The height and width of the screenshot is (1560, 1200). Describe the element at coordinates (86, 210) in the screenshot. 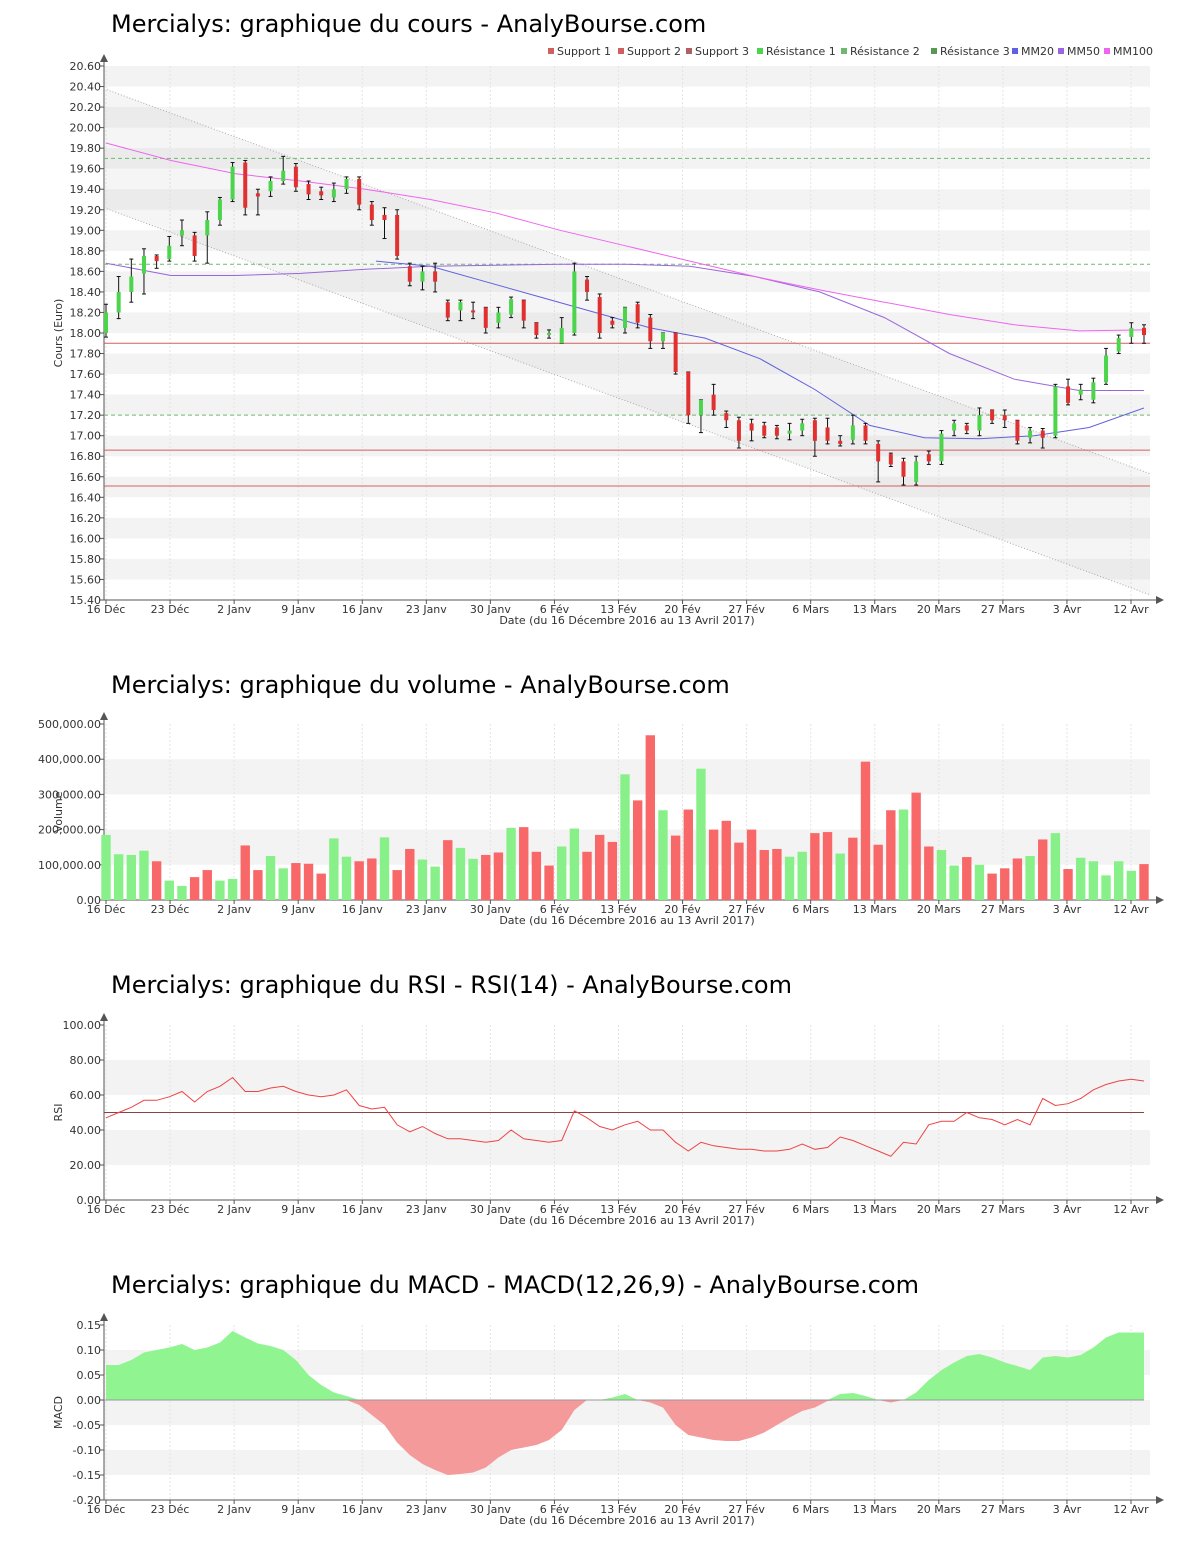

I see `y-tick-label: 19.20` at that location.